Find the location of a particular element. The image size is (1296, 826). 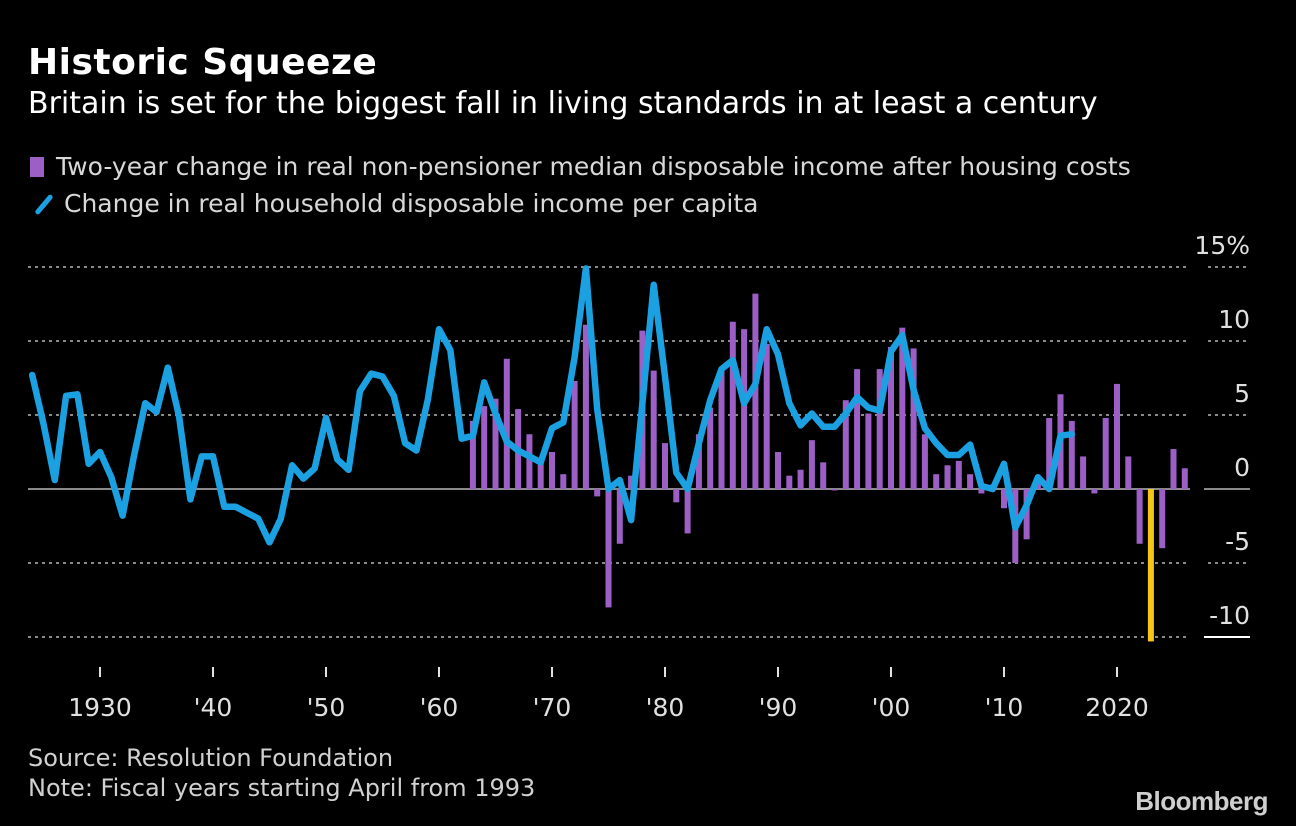

y-tick-label: 5 is located at coordinates (1242, 393).